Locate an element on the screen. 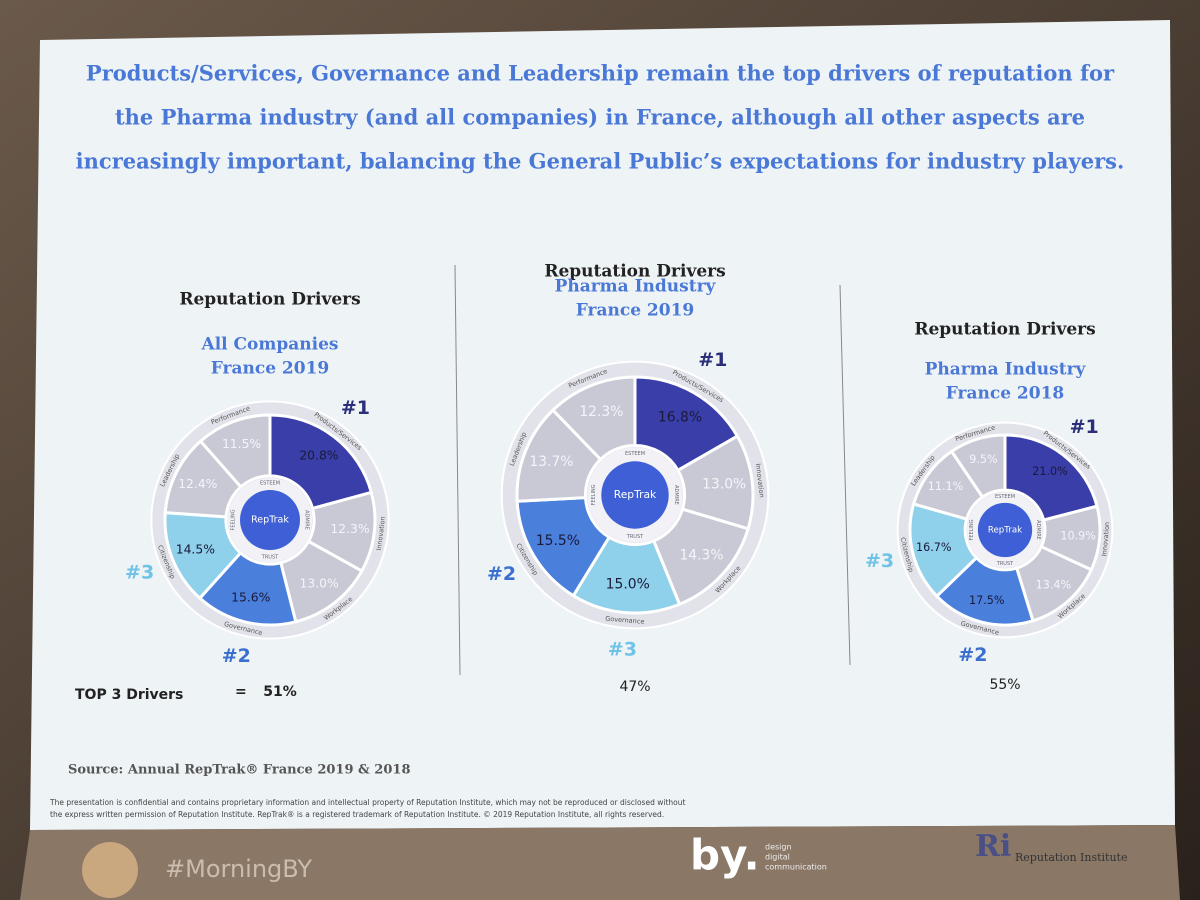 This screenshot has width=1200, height=900. by-tagline: design is located at coordinates (778, 847).